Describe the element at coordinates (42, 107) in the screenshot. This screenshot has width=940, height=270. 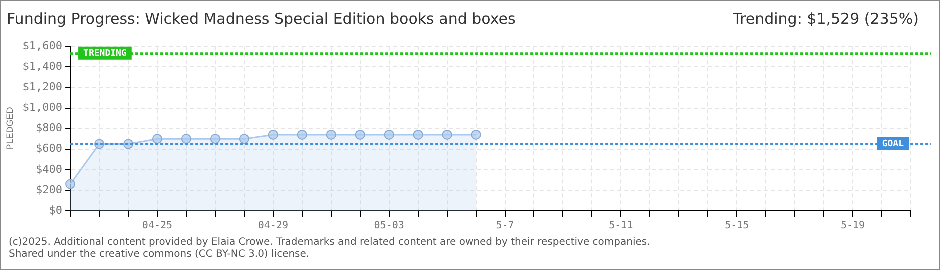
I see `y-tick-label: $1,000` at that location.